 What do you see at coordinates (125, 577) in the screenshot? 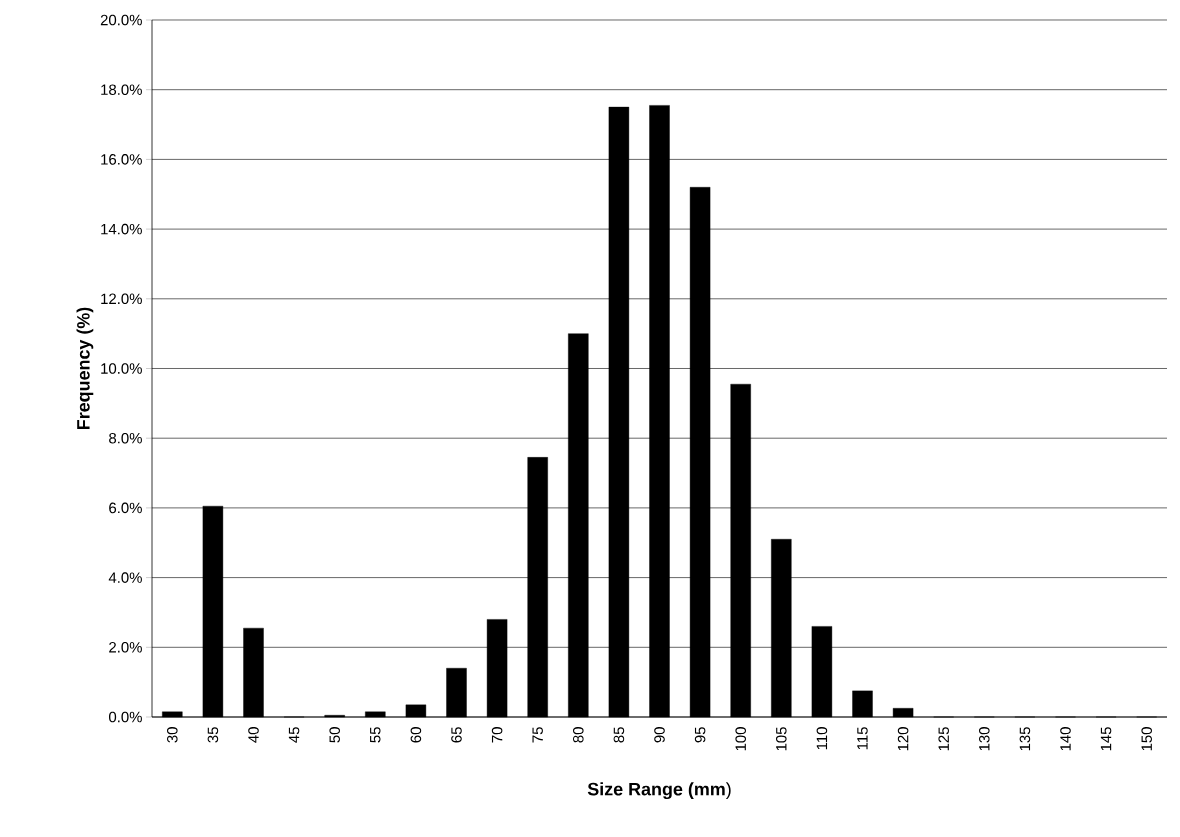
I see `y-tick-label: 4.0%` at bounding box center [125, 577].